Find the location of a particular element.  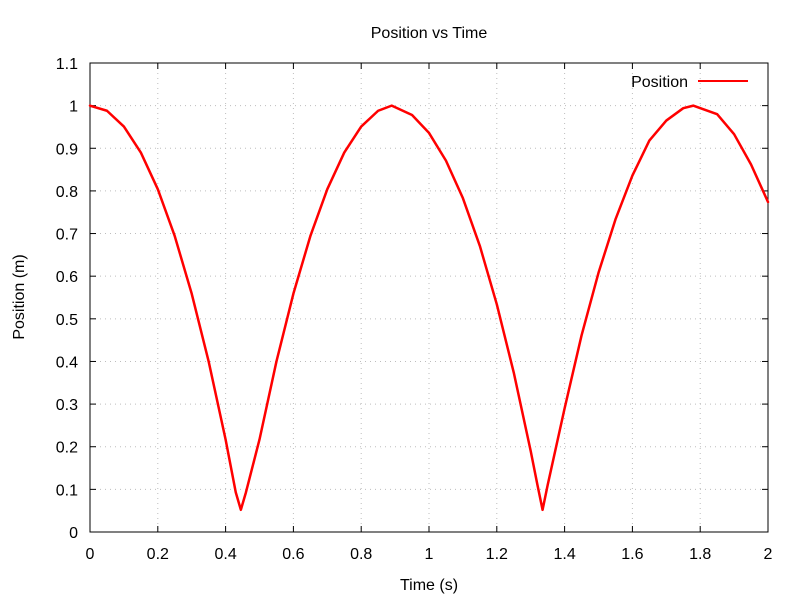

legend-label: Position is located at coordinates (659, 82).